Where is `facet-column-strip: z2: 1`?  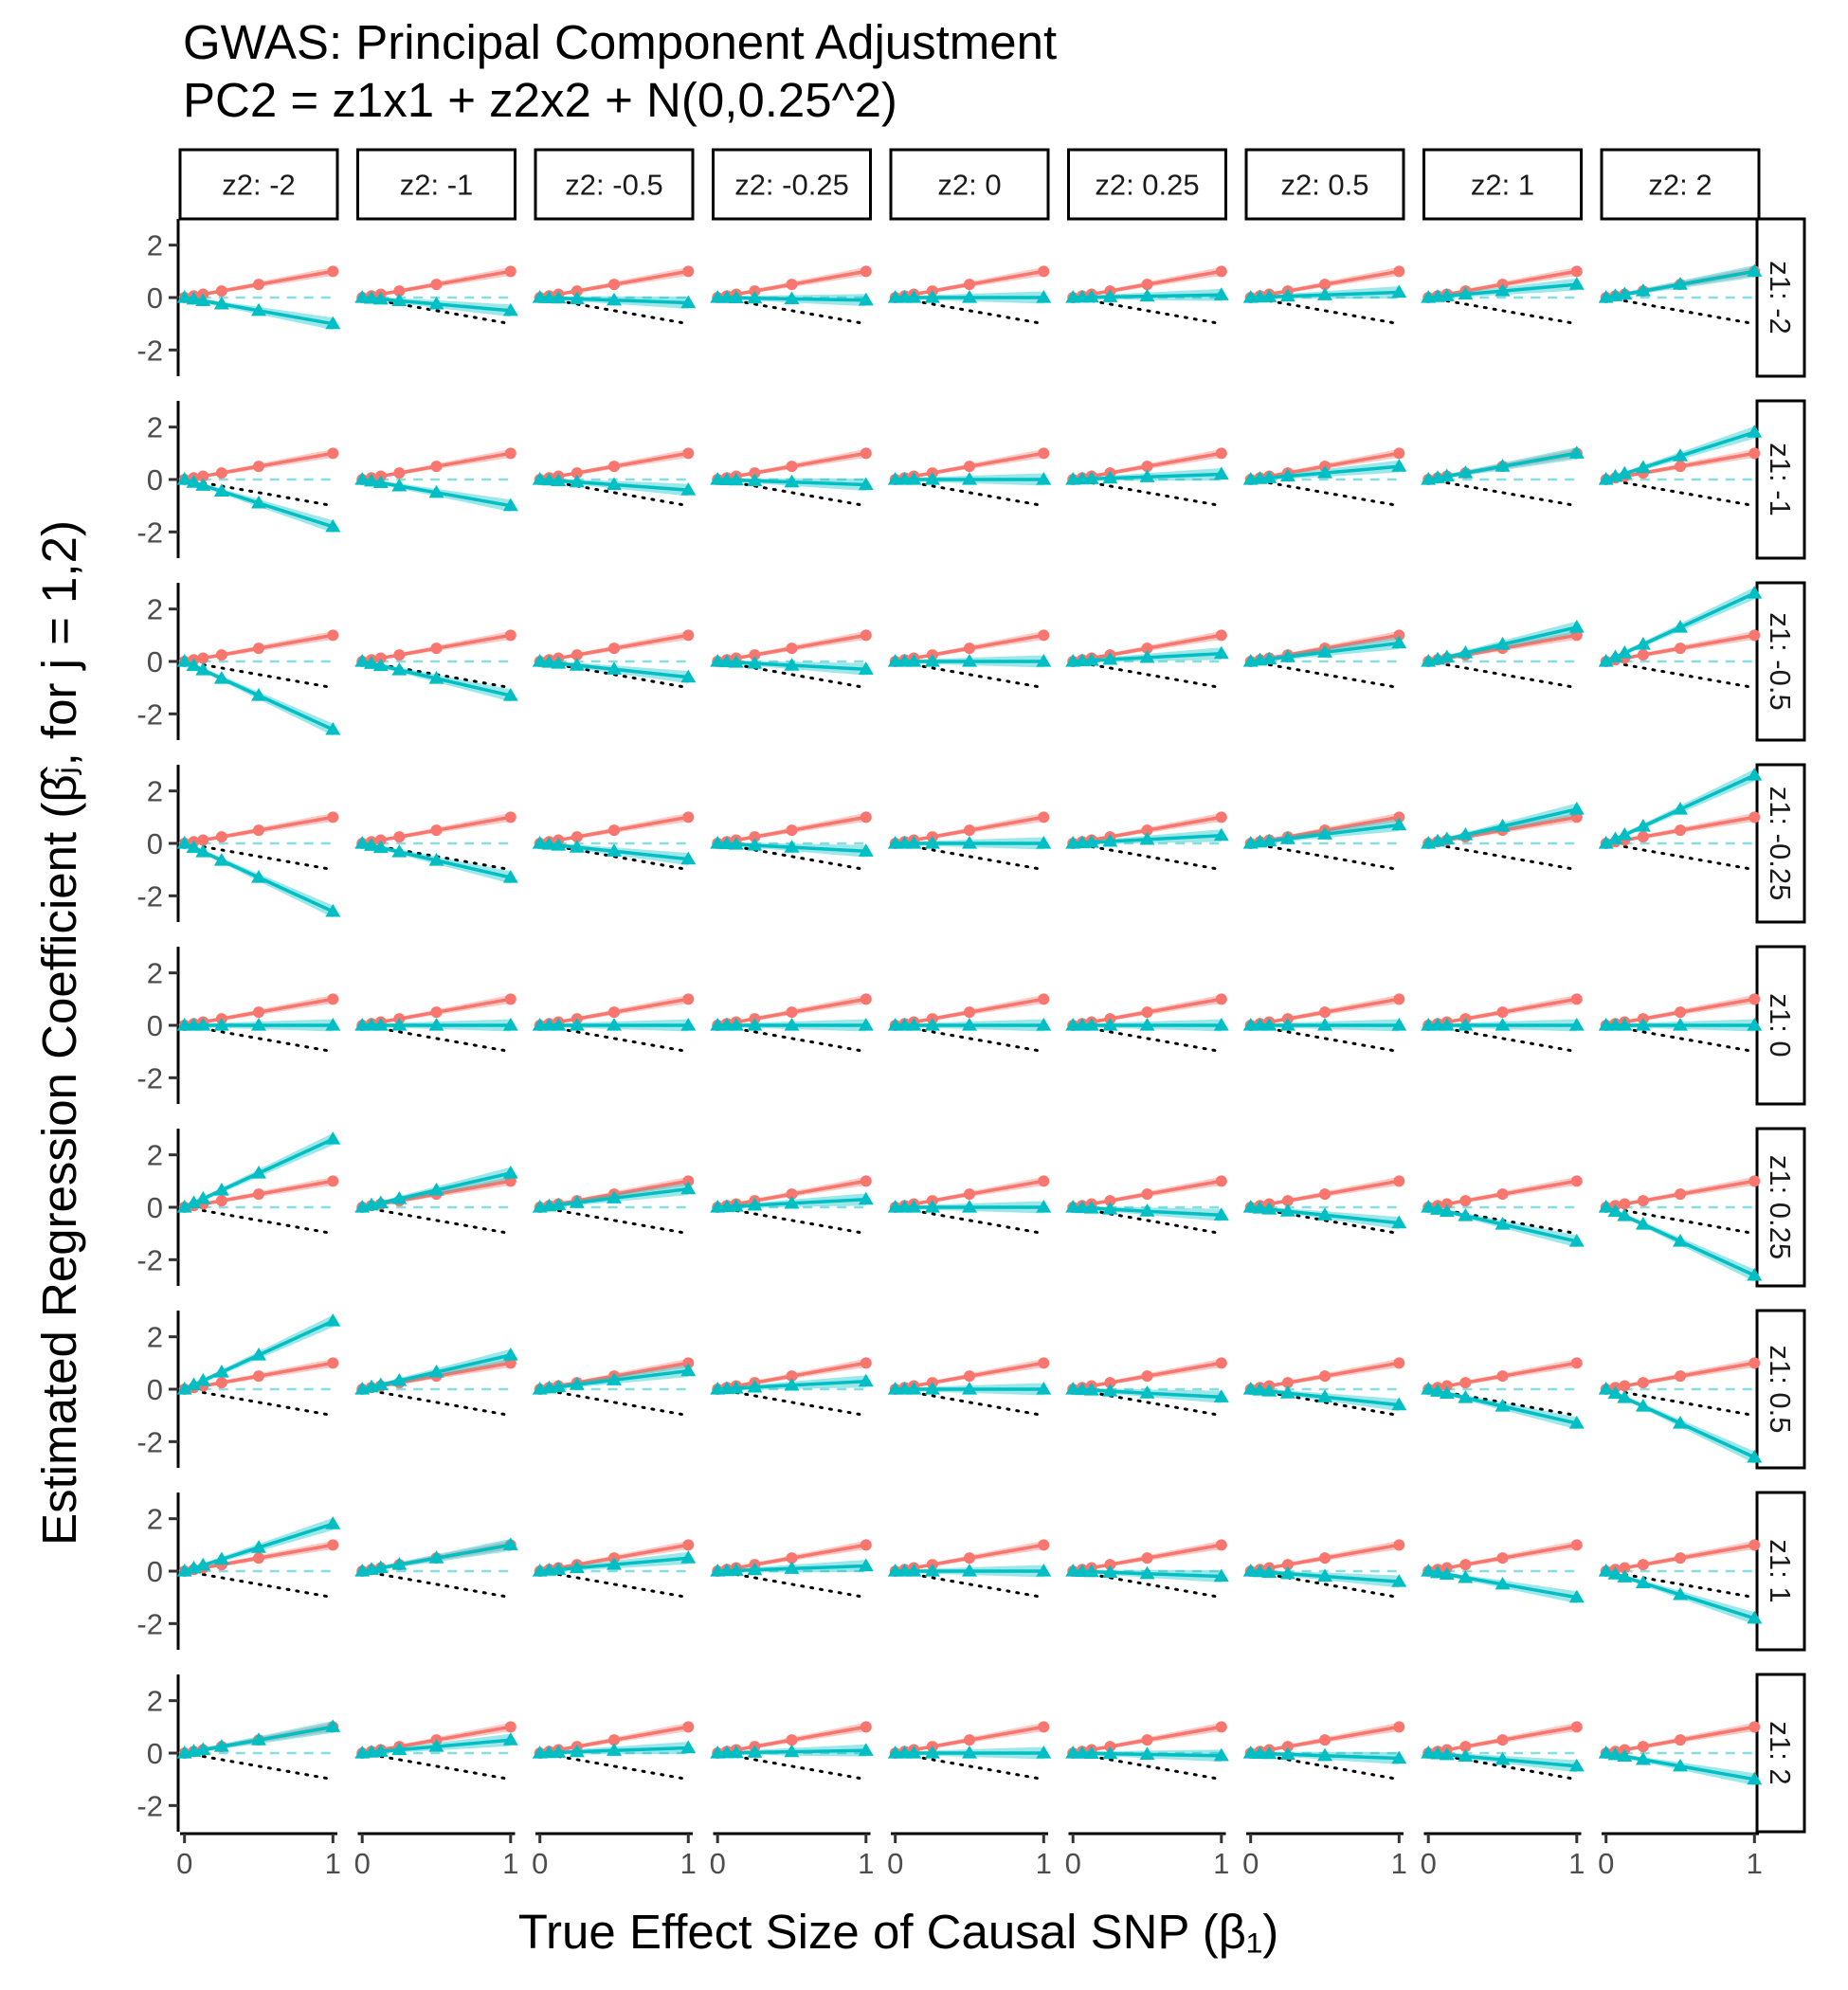
facet-column-strip: z2: 1 is located at coordinates (1502, 184).